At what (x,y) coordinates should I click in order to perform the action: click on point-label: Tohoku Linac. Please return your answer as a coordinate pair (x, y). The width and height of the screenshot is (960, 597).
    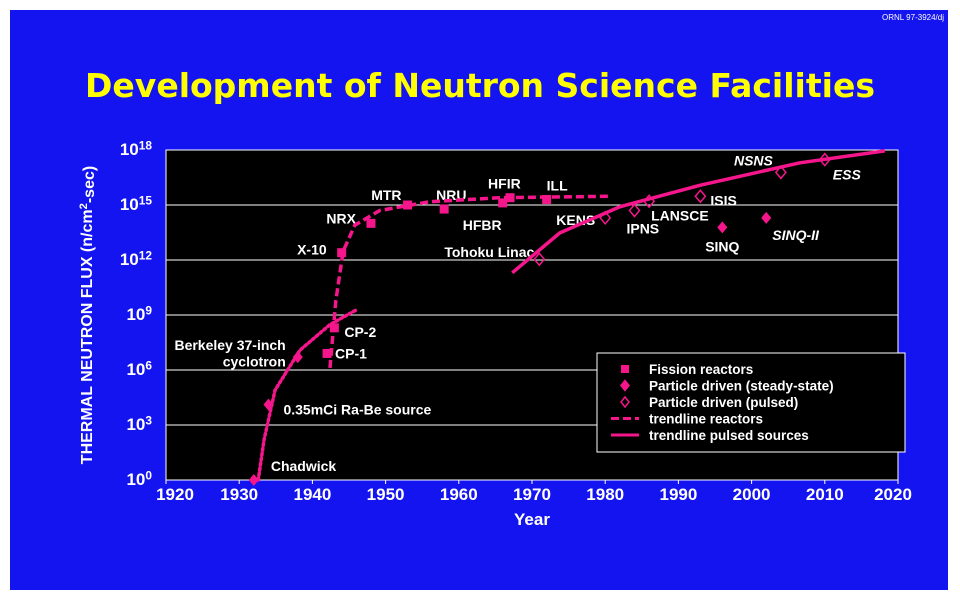
    Looking at the image, I should click on (489, 252).